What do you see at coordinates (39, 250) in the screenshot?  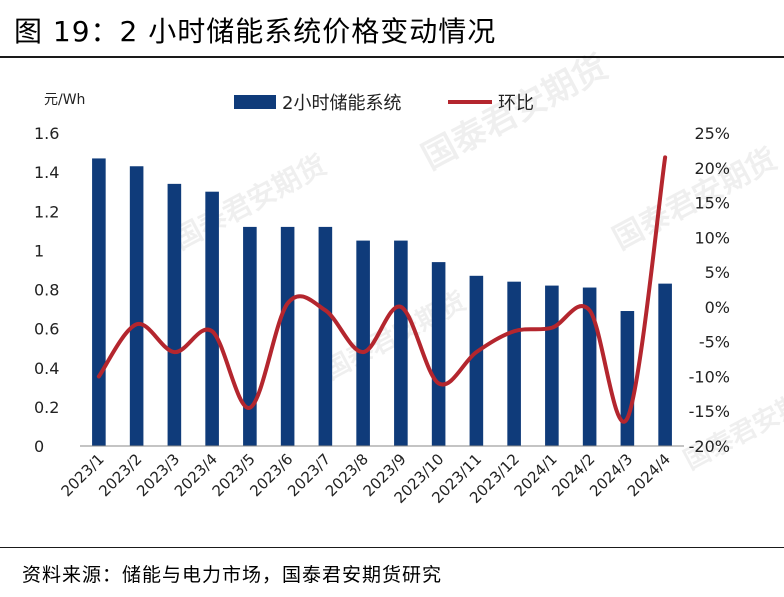 I see `y-left-tick-label: 1` at bounding box center [39, 250].